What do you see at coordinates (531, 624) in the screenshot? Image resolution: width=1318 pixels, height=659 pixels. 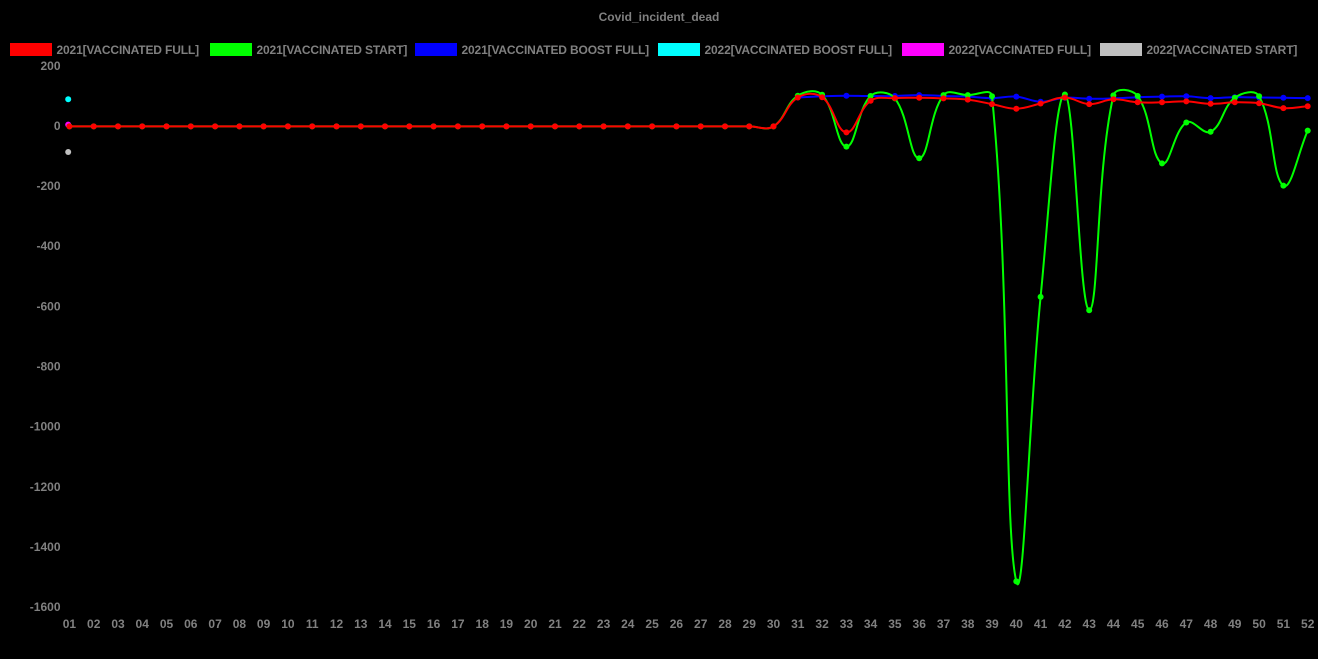 I see `svg-text: 20` at bounding box center [531, 624].